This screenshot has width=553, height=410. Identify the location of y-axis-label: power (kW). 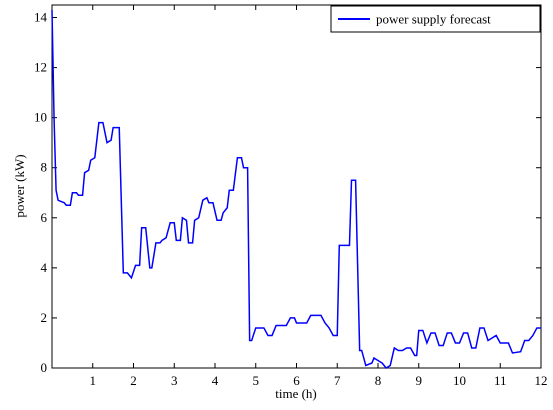
(19, 185).